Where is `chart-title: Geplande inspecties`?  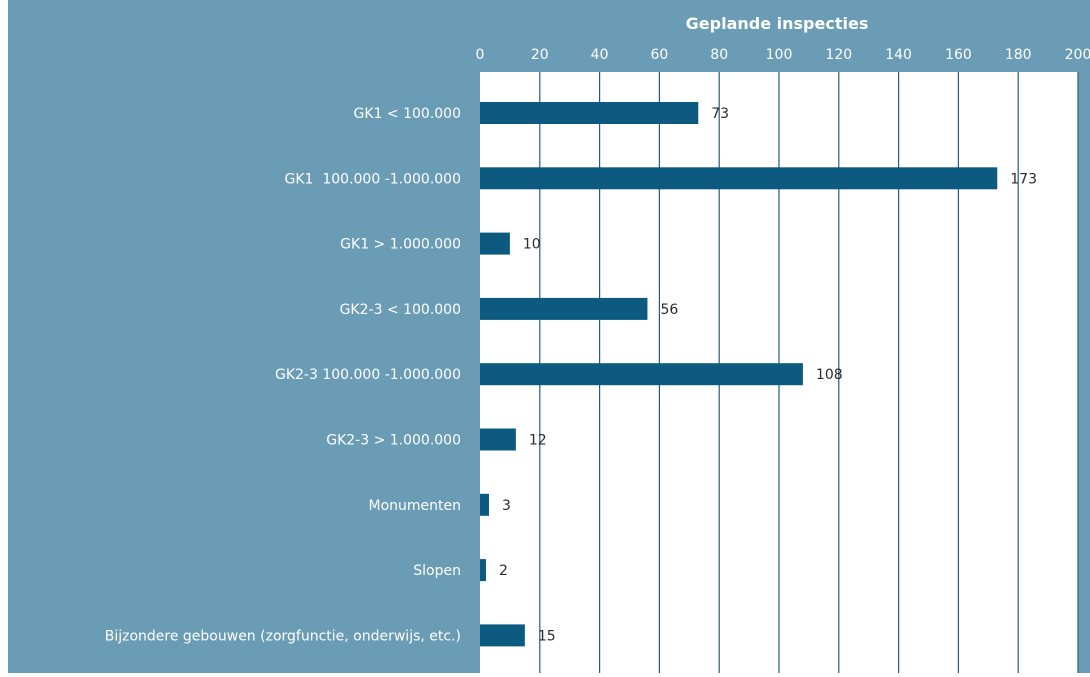
chart-title: Geplande inspecties is located at coordinates (777, 23).